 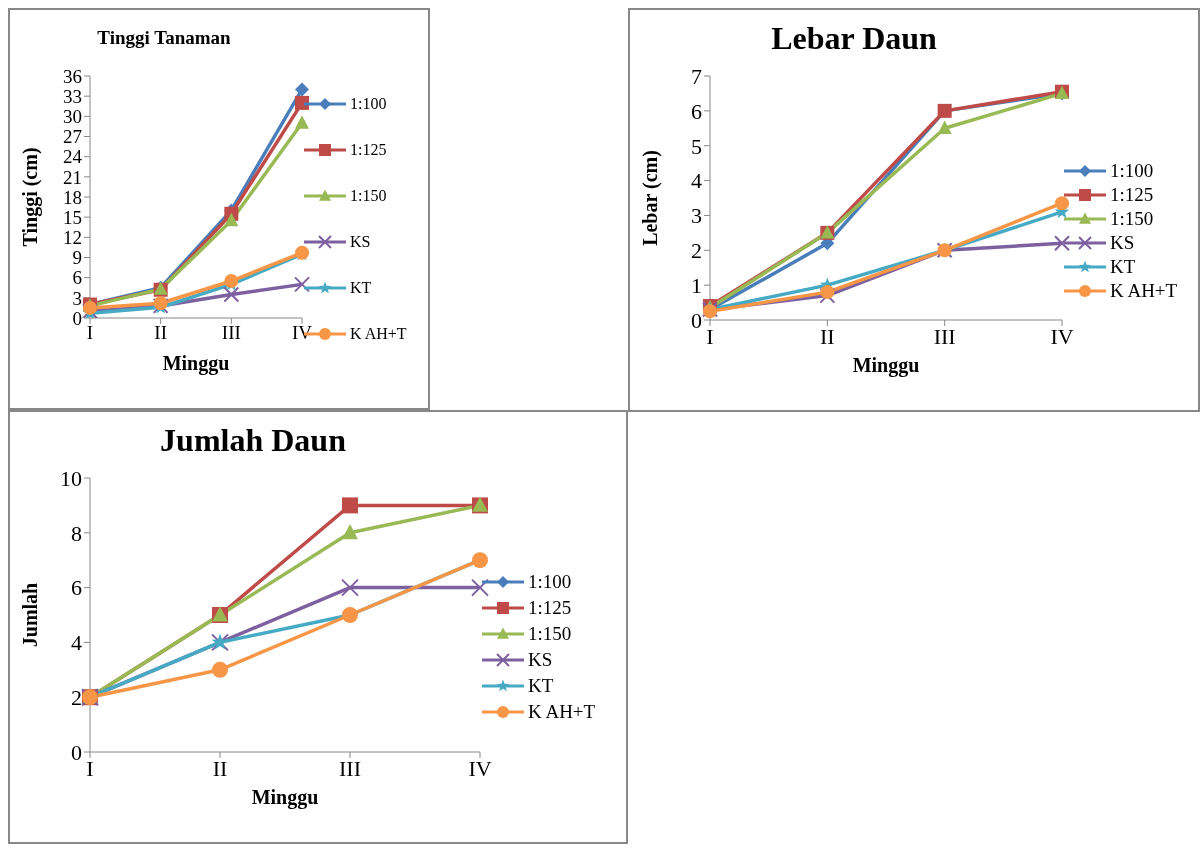 I want to click on y-axis-title: Tinggi (cm), so click(x=31, y=197).